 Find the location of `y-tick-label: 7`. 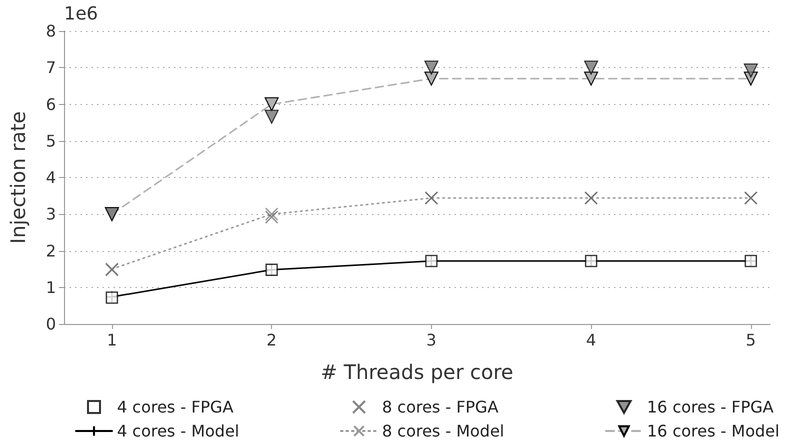

y-tick-label: 7 is located at coordinates (51, 68).